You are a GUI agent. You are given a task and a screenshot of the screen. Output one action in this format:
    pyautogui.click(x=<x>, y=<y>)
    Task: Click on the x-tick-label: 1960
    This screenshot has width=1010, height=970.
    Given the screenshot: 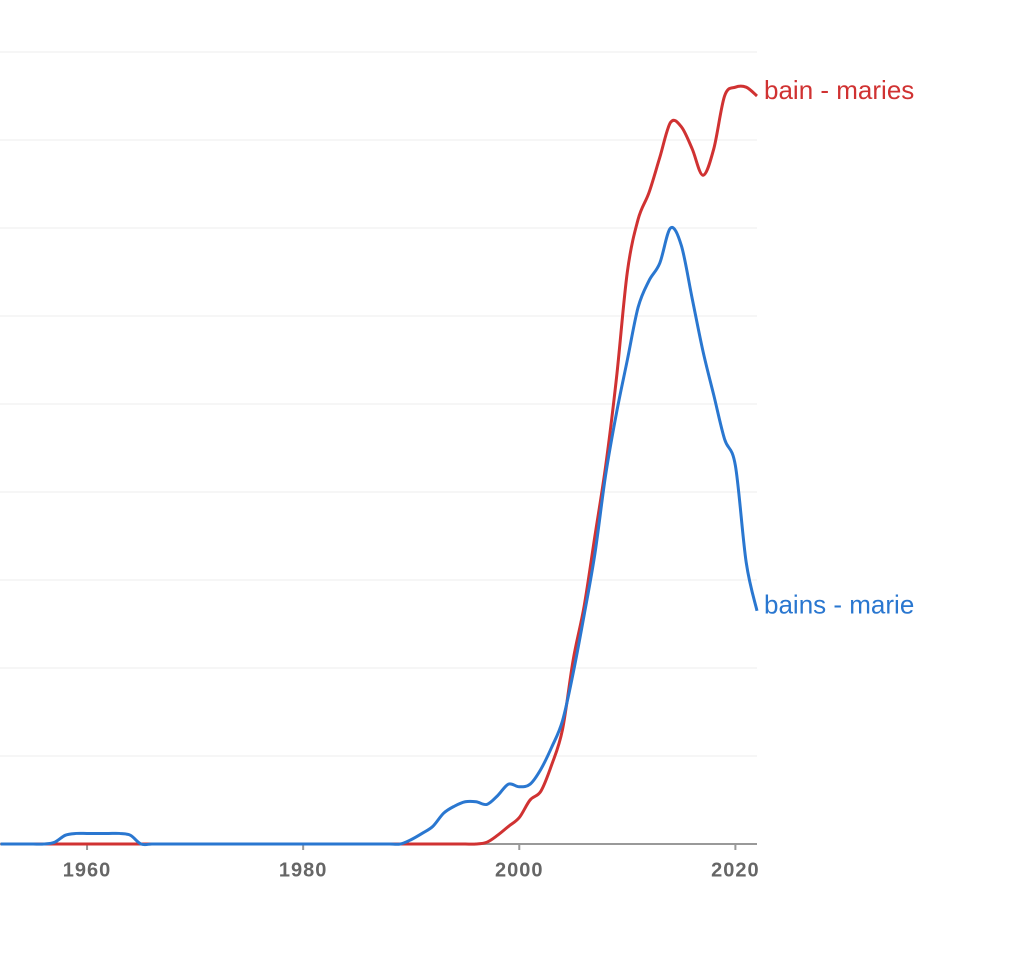 What is the action you would take?
    pyautogui.click(x=87, y=870)
    